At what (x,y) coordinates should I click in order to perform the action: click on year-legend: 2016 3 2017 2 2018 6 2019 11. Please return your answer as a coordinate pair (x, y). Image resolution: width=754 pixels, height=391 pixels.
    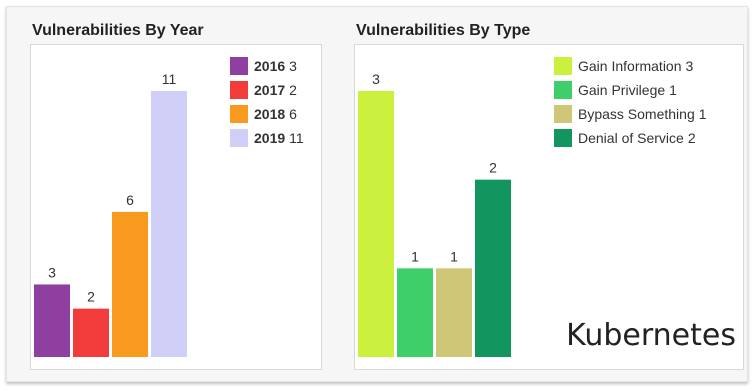
    Looking at the image, I should click on (267, 102).